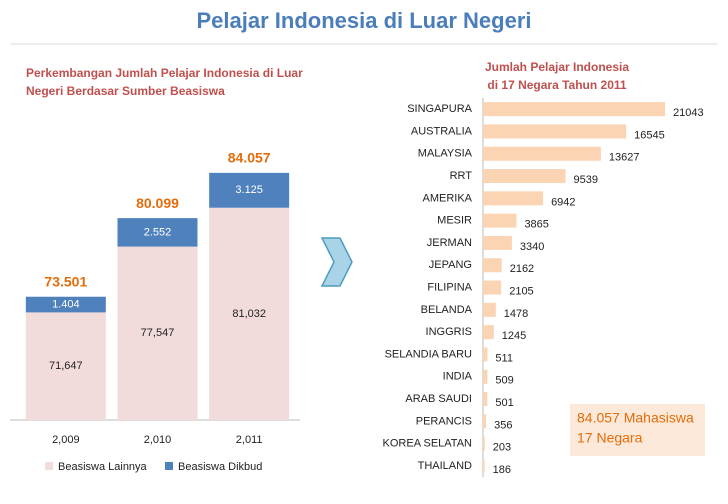  What do you see at coordinates (439, 109) in the screenshot?
I see `y-tick-label: SINGAPURA` at bounding box center [439, 109].